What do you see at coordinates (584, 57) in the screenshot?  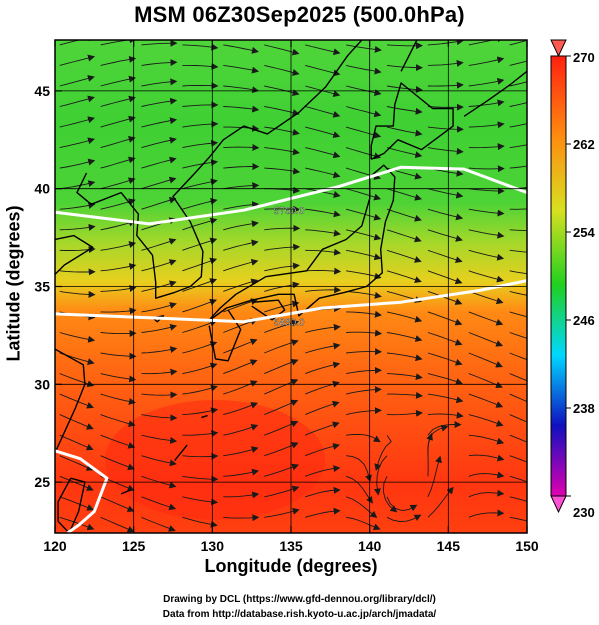 I see `colorbar-tick-label: 270` at bounding box center [584, 57].